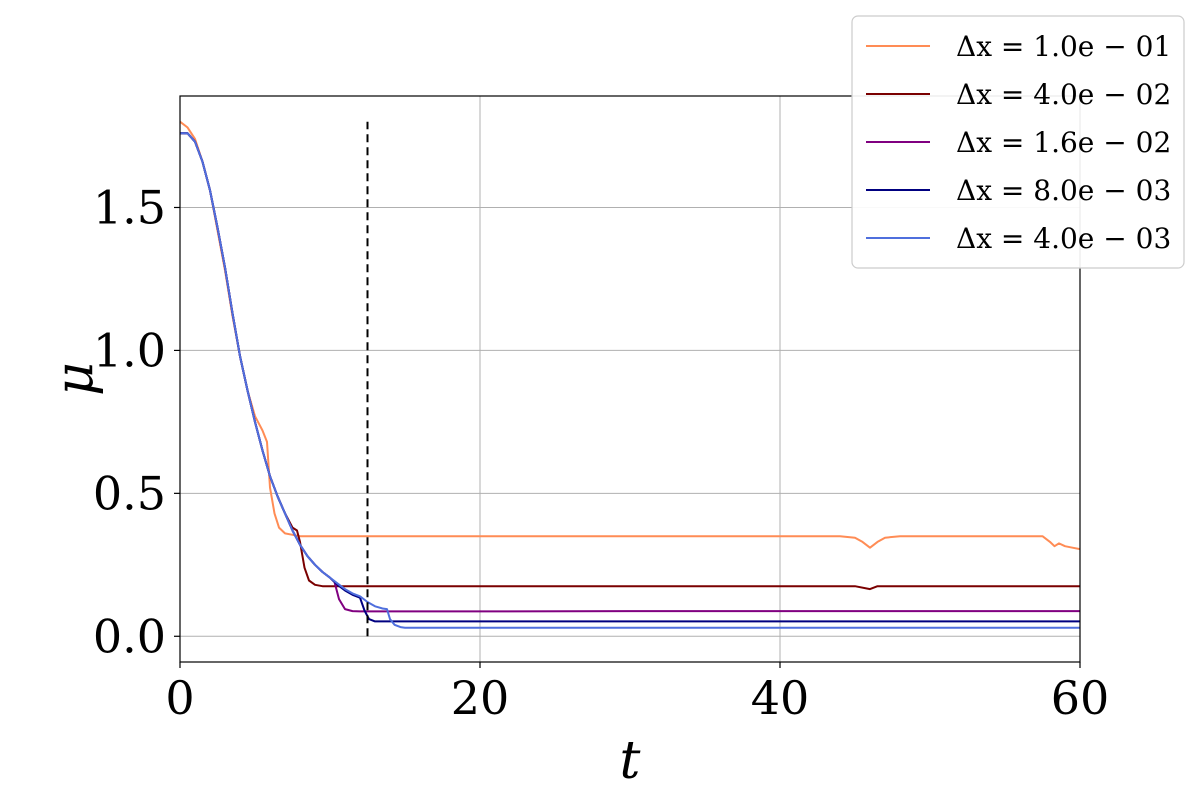 The image size is (1200, 800). Describe the element at coordinates (1063, 190) in the screenshot. I see `legend-label: Δx = 8.0e − 03` at that location.